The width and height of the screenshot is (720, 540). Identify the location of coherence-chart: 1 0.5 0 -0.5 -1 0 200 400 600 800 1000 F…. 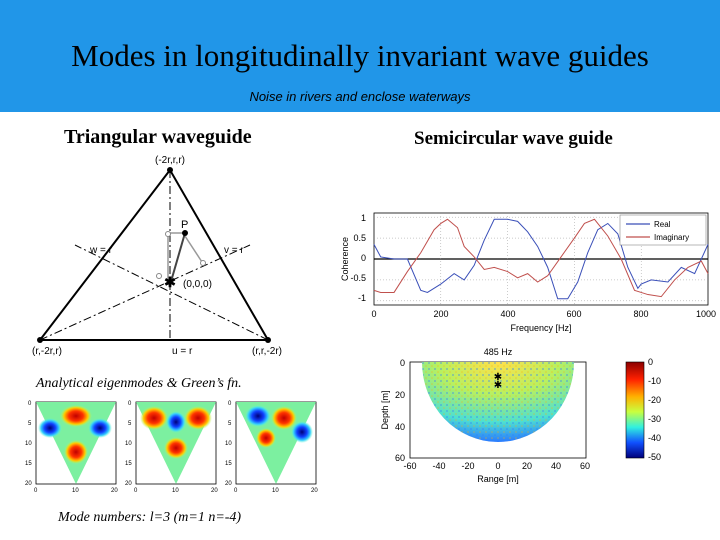
(528, 272).